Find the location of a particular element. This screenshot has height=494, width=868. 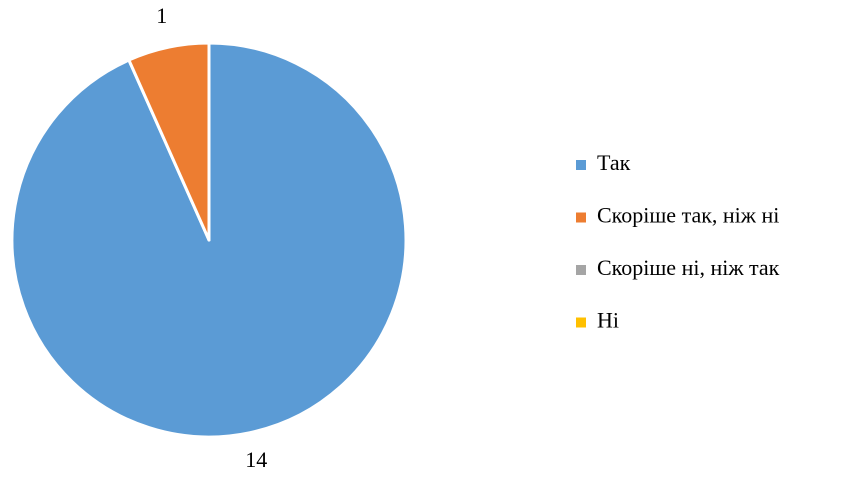

legend-label: Скоріше так, ніж ні is located at coordinates (688, 215).